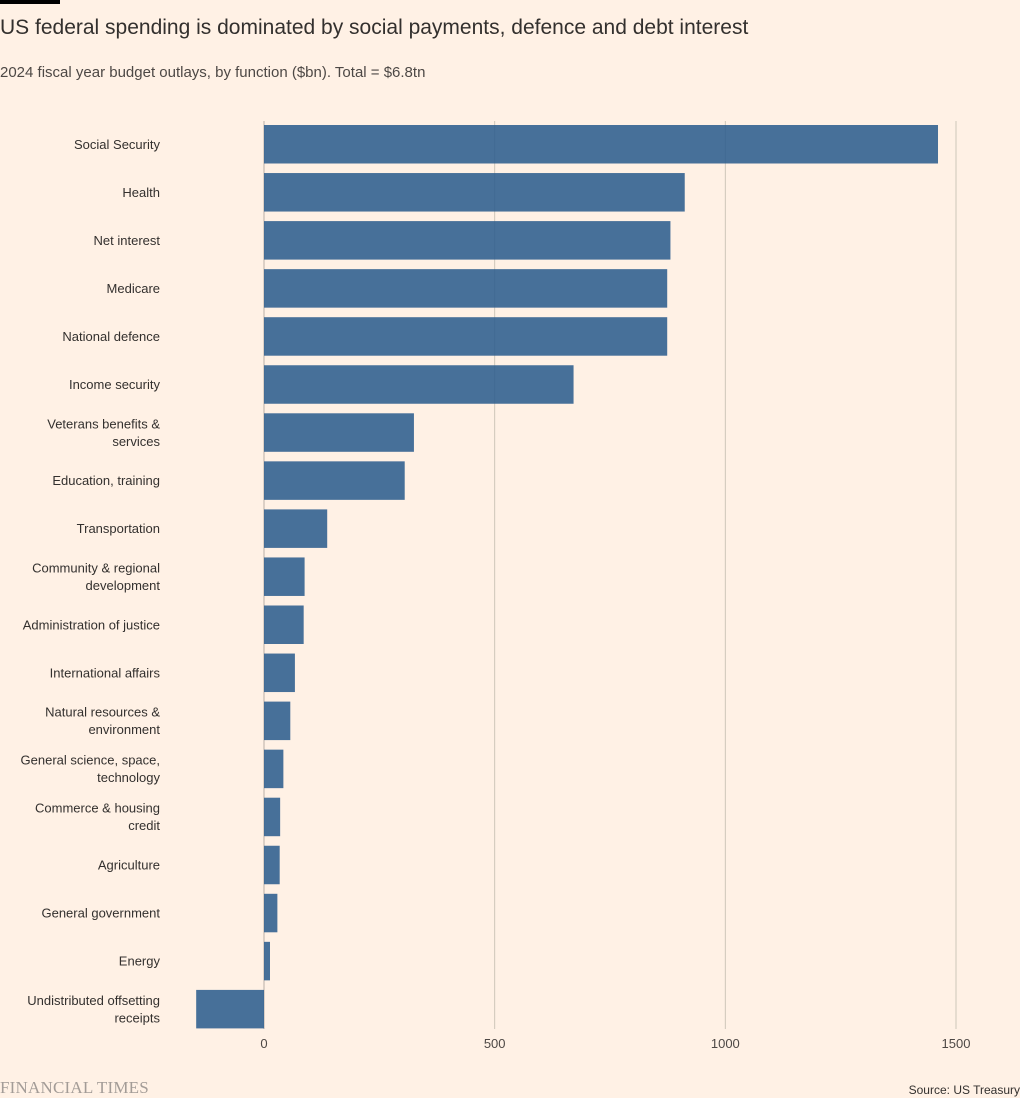 This screenshot has height=1098, width=1020. I want to click on category-label: Natural resources & environment, so click(102, 721).